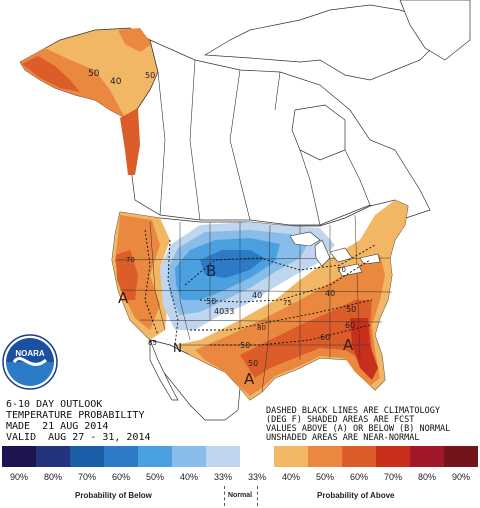 This screenshot has width=480, height=508. What do you see at coordinates (86, 477) in the screenshot?
I see `legend-tick-2: 70%` at bounding box center [86, 477].